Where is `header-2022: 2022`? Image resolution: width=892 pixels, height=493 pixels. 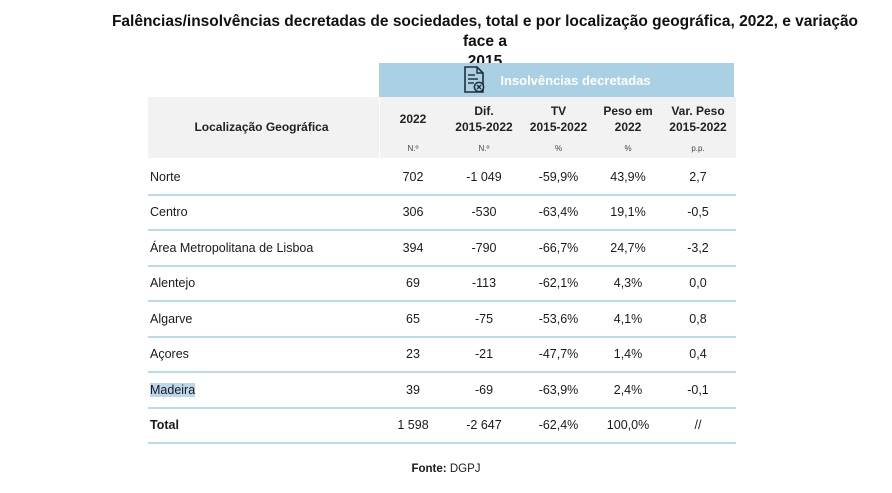 header-2022: 2022 is located at coordinates (413, 119).